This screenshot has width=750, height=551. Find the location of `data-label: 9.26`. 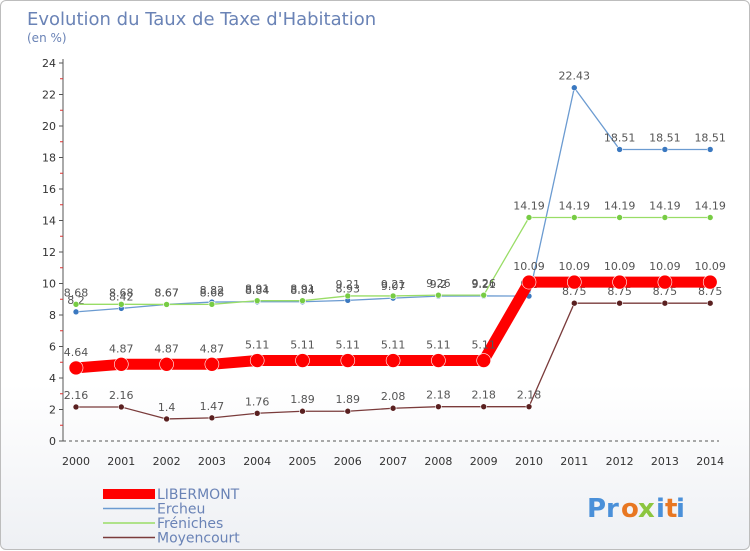

data-label: 9.26 is located at coordinates (483, 283).